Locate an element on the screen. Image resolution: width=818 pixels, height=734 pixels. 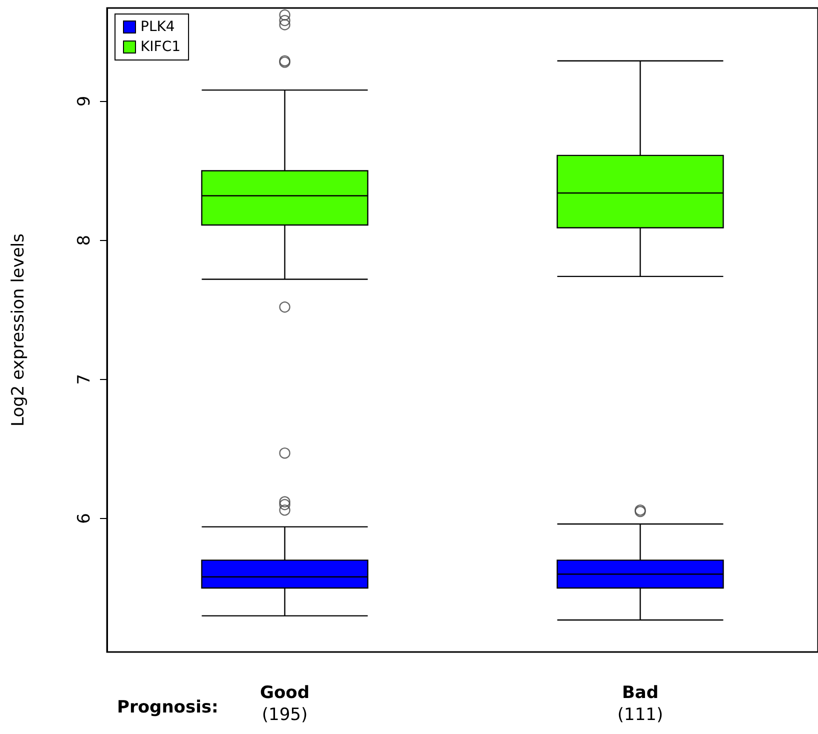
x-axis-title: Prognosis: is located at coordinates (167, 708).